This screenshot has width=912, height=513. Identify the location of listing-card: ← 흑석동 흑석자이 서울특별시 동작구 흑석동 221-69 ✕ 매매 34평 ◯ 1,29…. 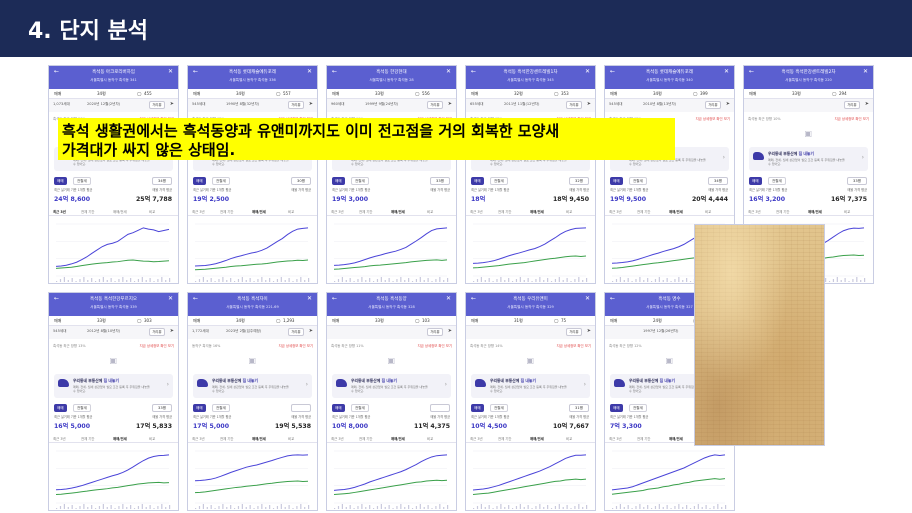
(252, 401).